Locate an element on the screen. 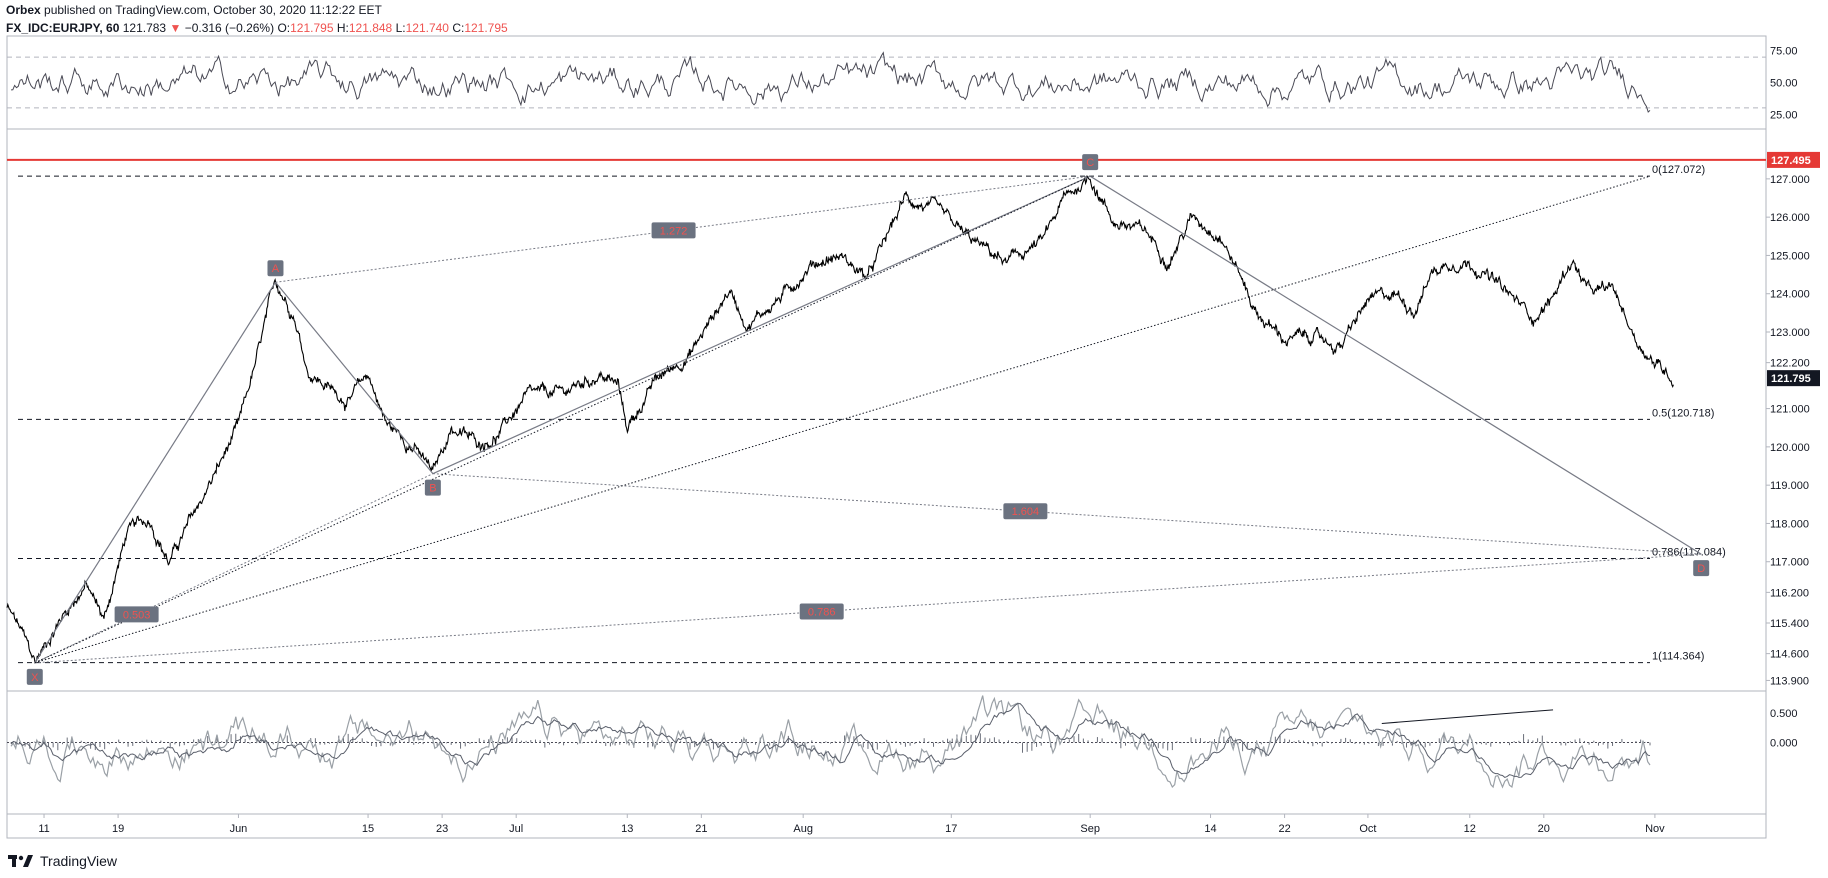 This screenshot has height=878, width=1828. divergence-trendline is located at coordinates (1467, 716).